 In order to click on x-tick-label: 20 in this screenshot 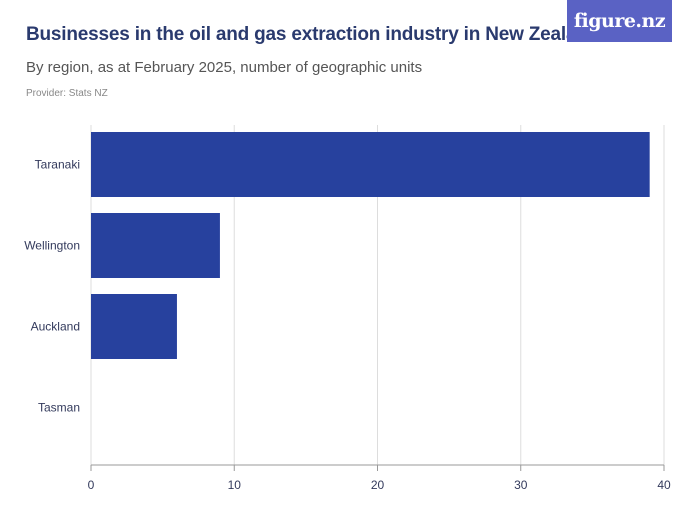, I will do `click(378, 485)`.